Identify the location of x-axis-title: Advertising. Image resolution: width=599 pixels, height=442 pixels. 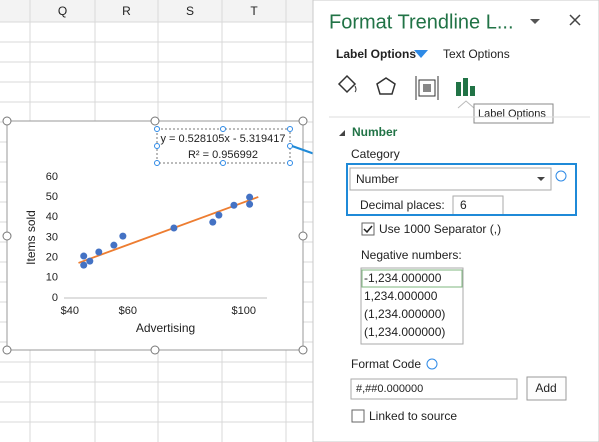
(165, 328).